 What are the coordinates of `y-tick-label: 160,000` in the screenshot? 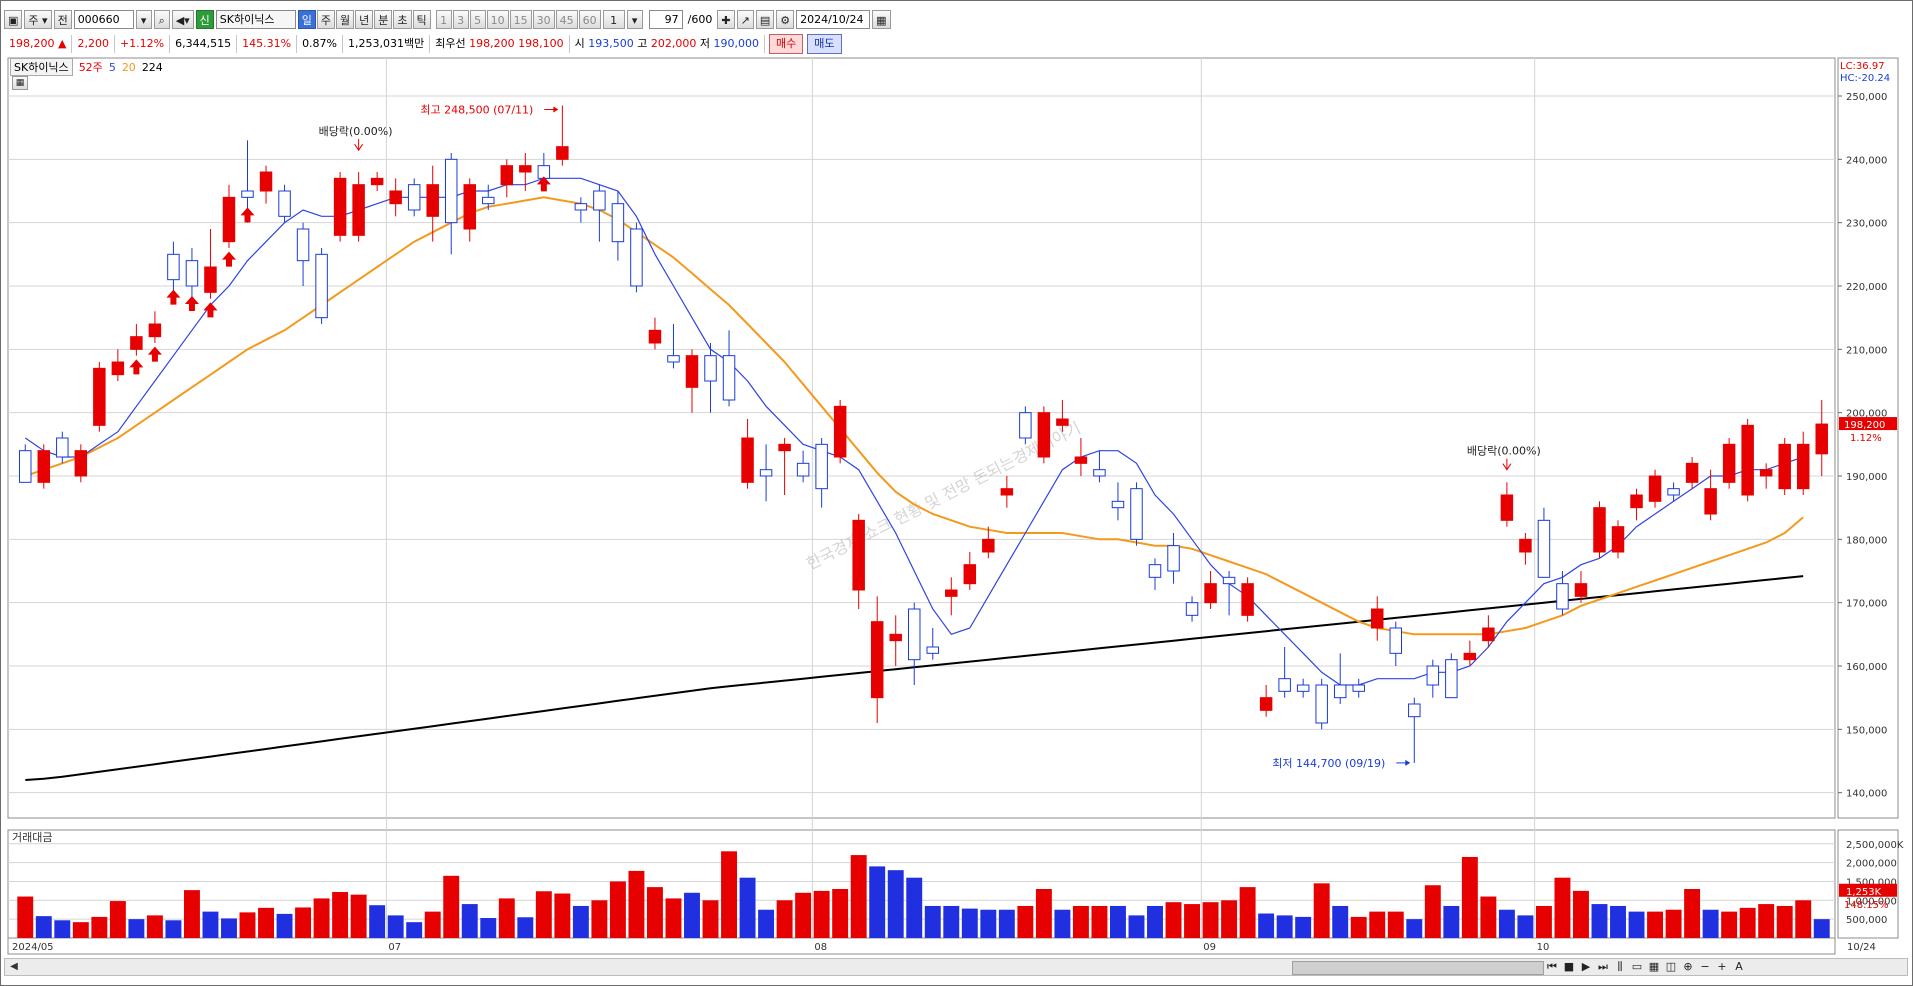 It's located at (1866, 667).